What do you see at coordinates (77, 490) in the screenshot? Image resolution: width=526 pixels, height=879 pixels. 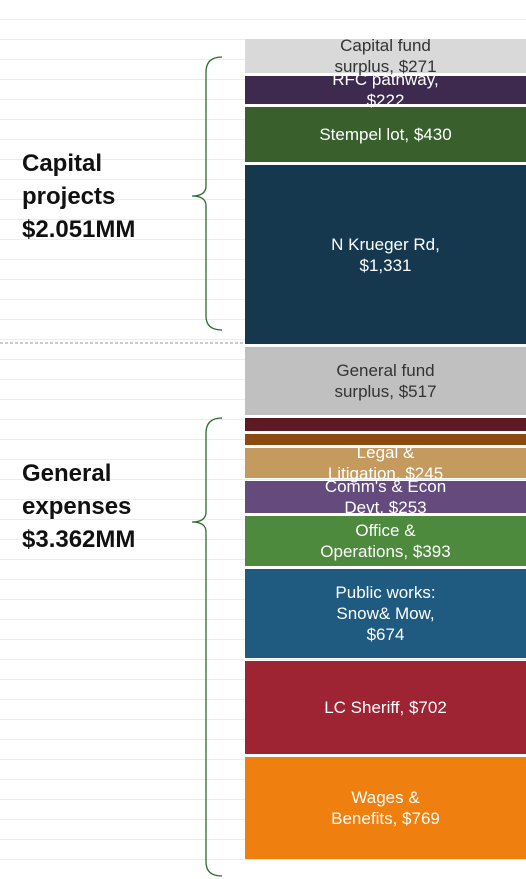 I see `group-name: General expenses` at bounding box center [77, 490].